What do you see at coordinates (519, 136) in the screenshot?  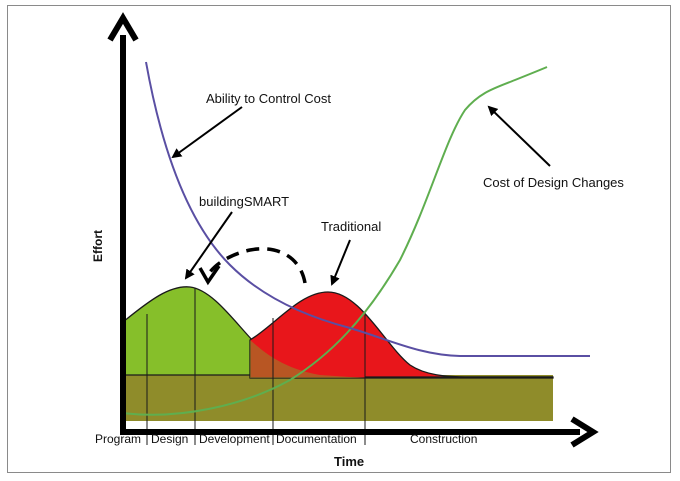 I see `cost-changes-arrow` at bounding box center [519, 136].